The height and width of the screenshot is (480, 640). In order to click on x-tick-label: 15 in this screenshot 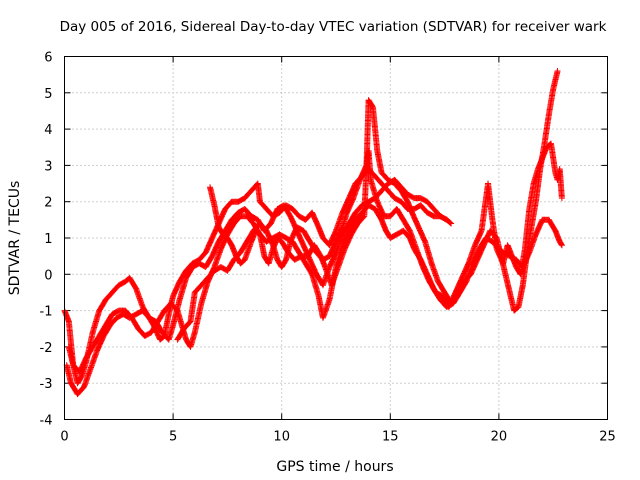, I will do `click(390, 437)`.